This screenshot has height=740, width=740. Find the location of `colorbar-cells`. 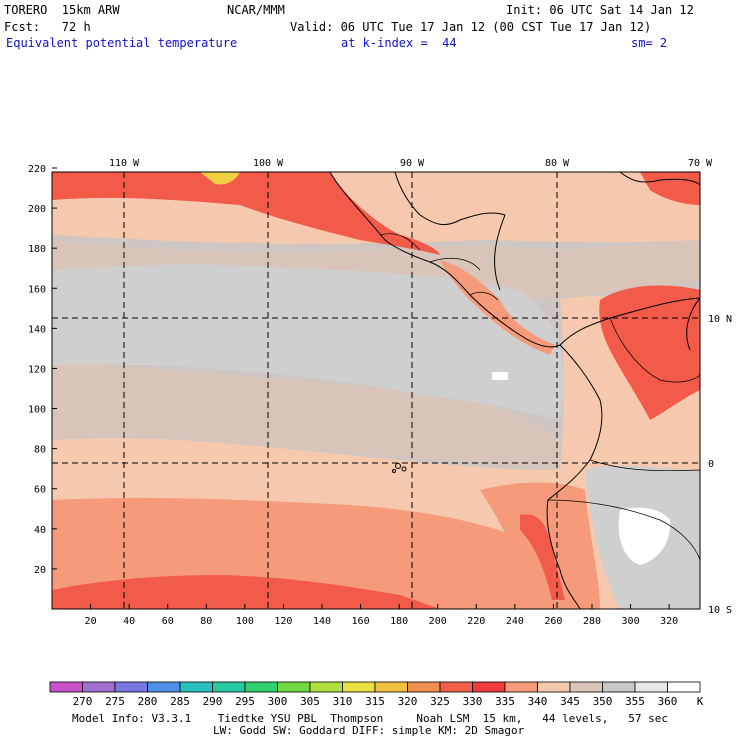

colorbar-cells is located at coordinates (375, 687).